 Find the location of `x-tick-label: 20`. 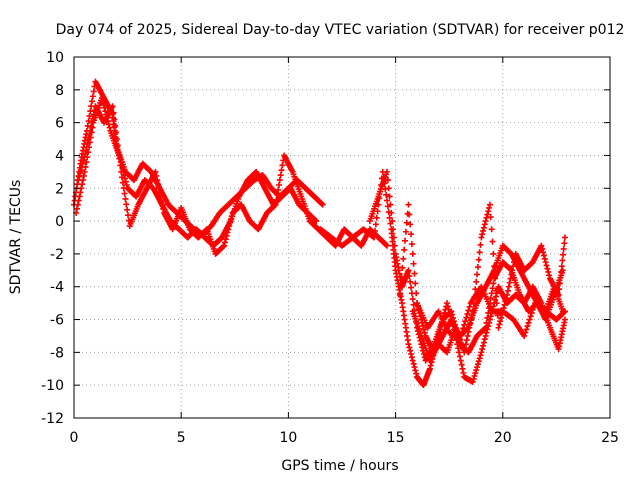

x-tick-label: 20 is located at coordinates (503, 438).